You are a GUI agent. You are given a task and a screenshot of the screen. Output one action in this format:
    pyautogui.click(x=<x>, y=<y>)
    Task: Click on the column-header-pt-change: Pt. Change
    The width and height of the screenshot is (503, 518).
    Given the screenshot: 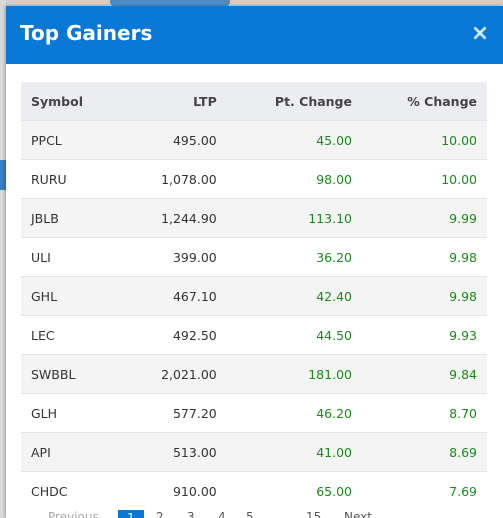 What is the action you would take?
    pyautogui.click(x=294, y=101)
    